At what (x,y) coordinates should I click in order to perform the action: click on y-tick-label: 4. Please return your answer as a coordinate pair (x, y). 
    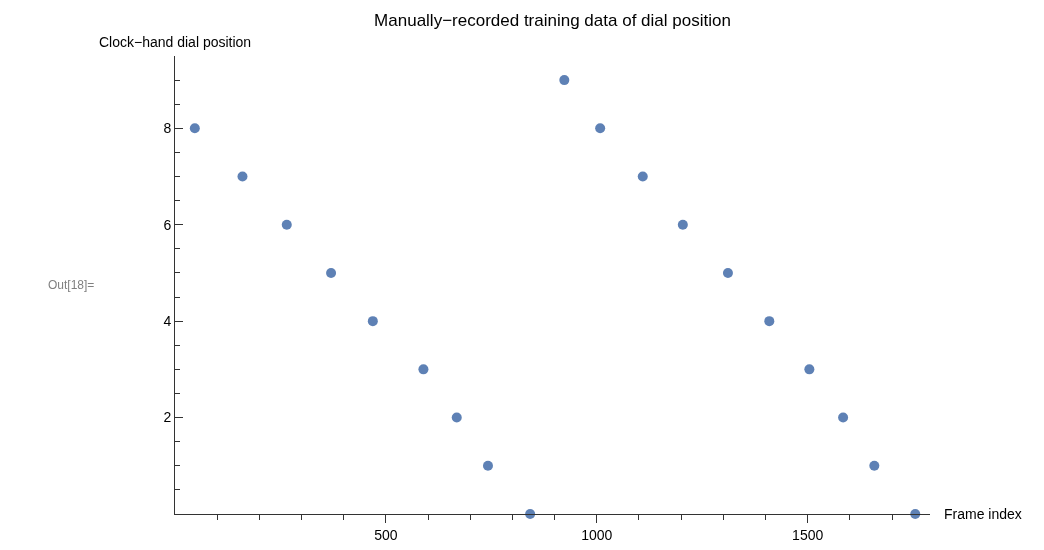
    Looking at the image, I should click on (167, 321).